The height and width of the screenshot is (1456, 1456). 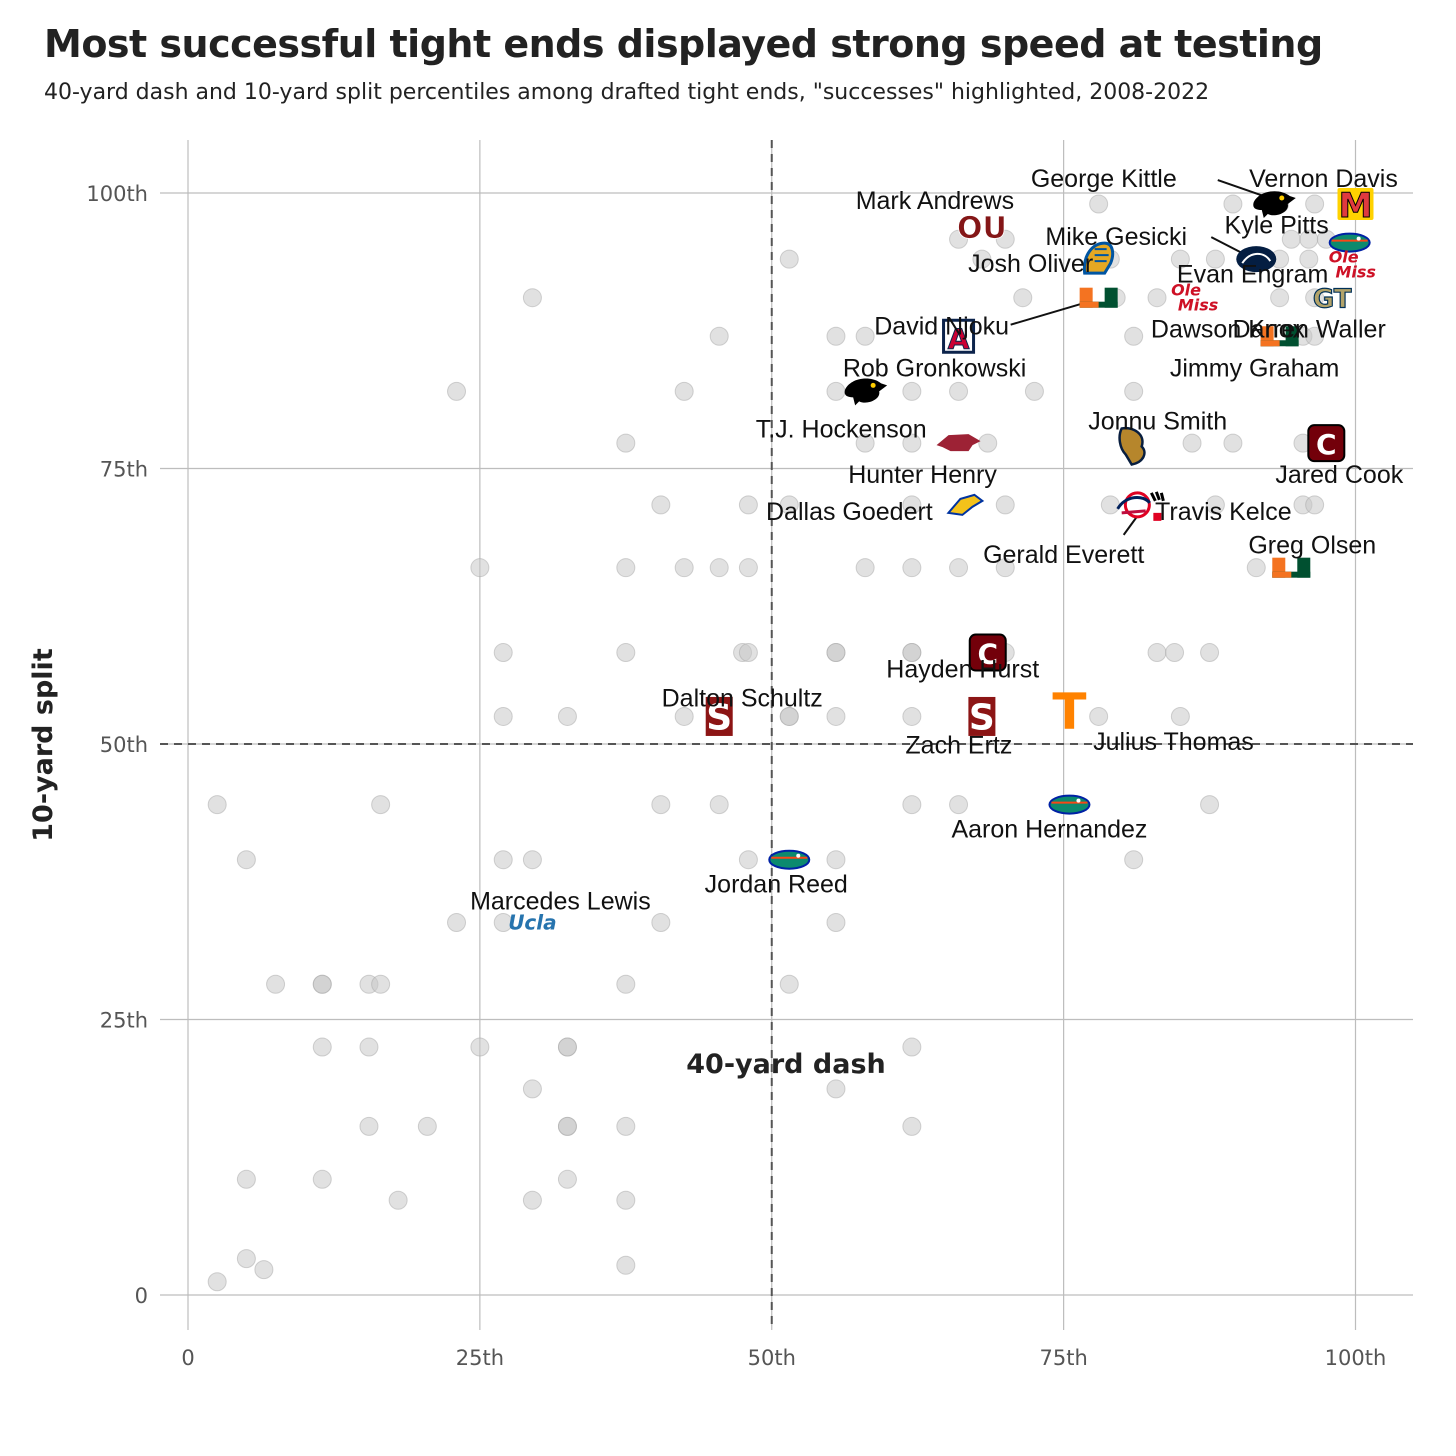 What do you see at coordinates (1355, 272) in the screenshot?
I see `svg-text: Miss` at bounding box center [1355, 272].